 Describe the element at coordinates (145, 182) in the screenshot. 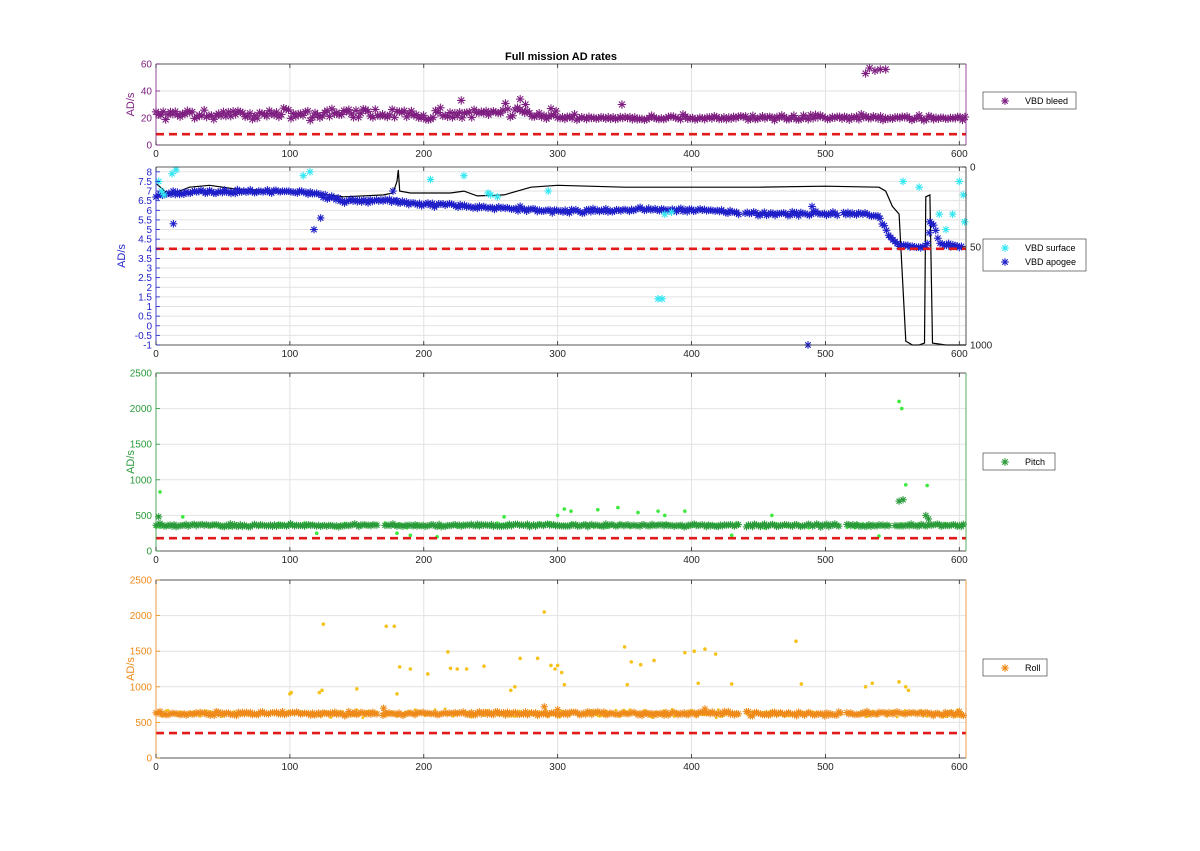

I see `y-tick-label: 7.5` at that location.